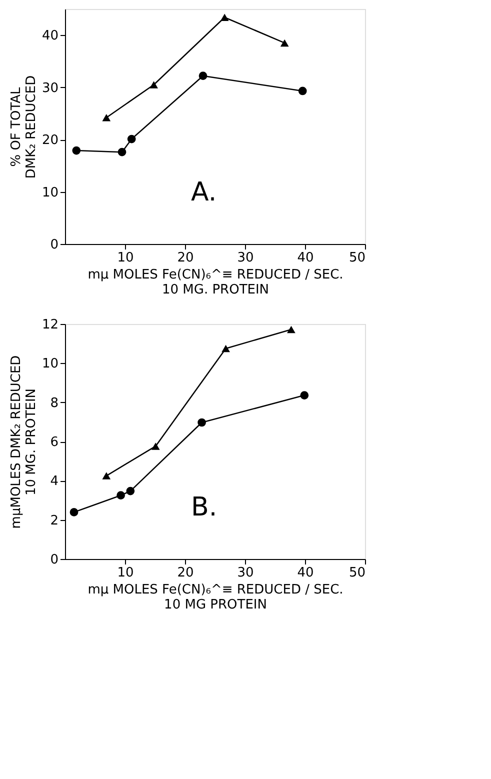 This screenshot has width=491, height=779. Describe the element at coordinates (50, 88) in the screenshot. I see `y-tick-label: 30` at that location.